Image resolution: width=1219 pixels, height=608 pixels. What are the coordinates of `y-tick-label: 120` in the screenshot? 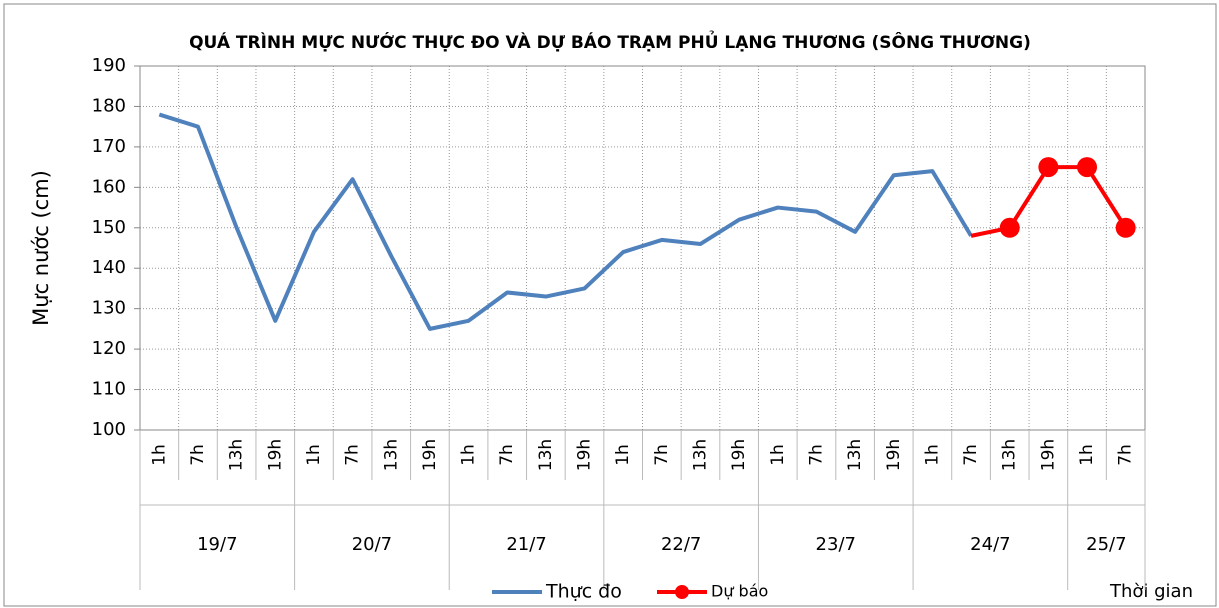 It's located at (109, 348).